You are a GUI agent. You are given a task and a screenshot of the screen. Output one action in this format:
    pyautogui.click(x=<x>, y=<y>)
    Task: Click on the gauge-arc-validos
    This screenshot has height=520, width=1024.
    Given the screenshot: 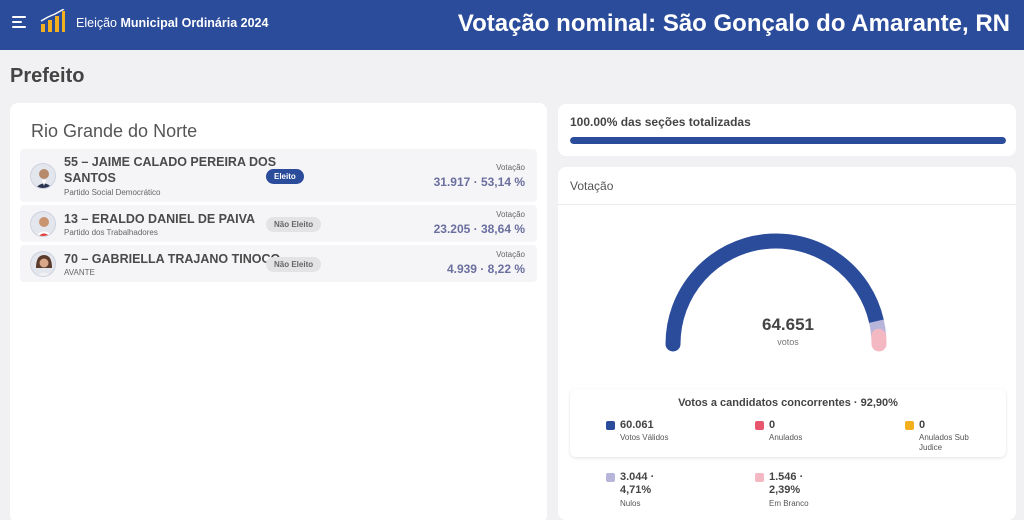 What is the action you would take?
    pyautogui.click(x=774, y=292)
    